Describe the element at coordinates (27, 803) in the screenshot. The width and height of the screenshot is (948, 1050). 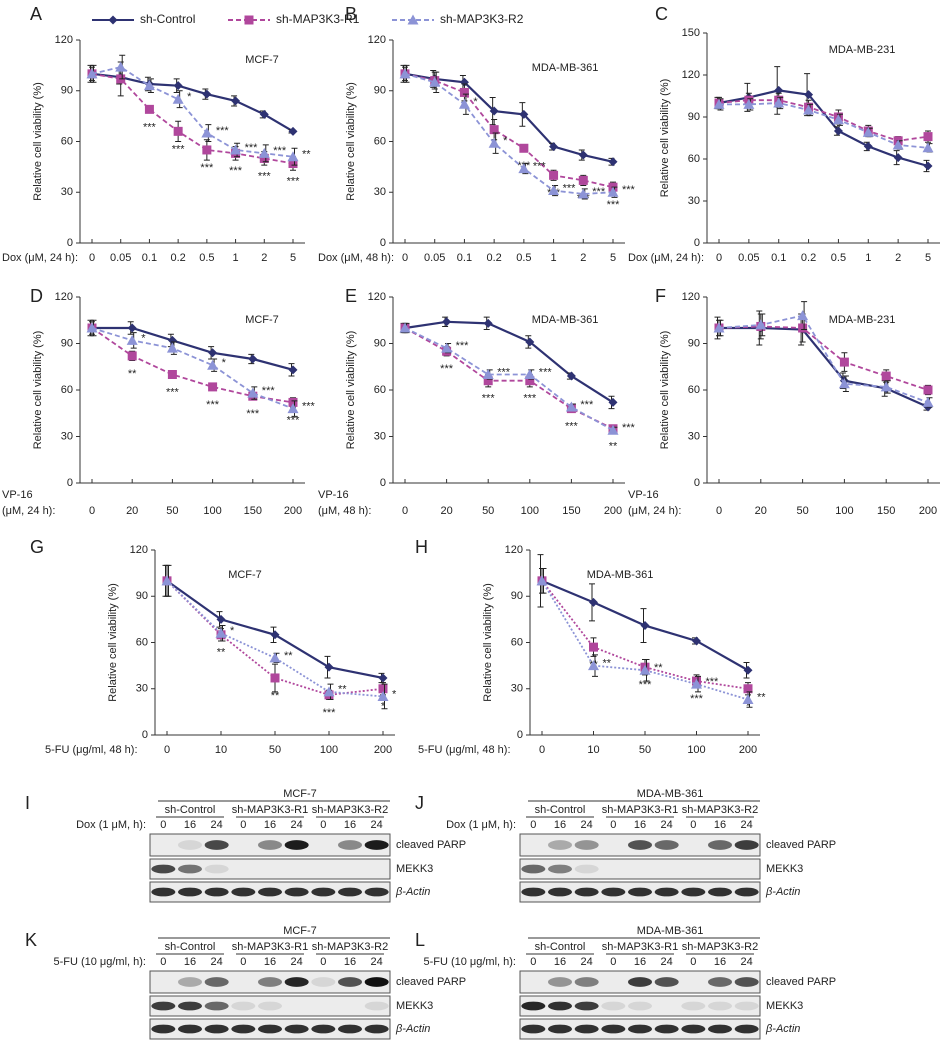
I see `panel-letter: I` at that location.